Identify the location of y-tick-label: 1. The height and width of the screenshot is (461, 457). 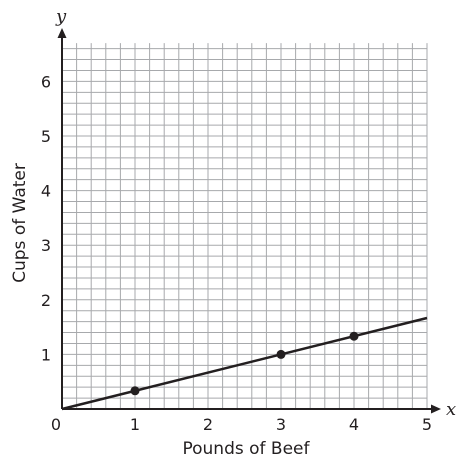
(46, 354).